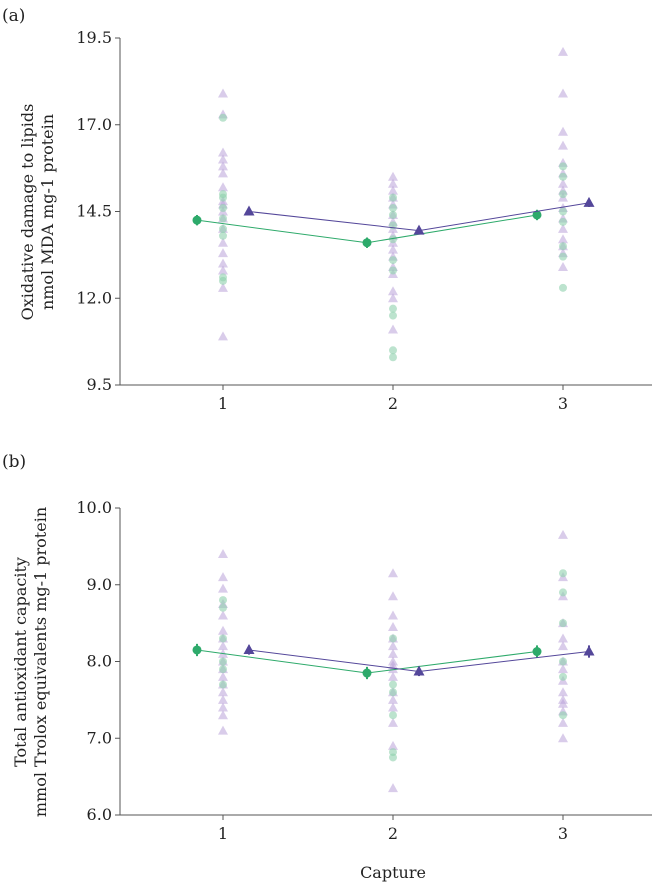  Describe the element at coordinates (99, 814) in the screenshot. I see `y-tick-label: 6.0` at that location.